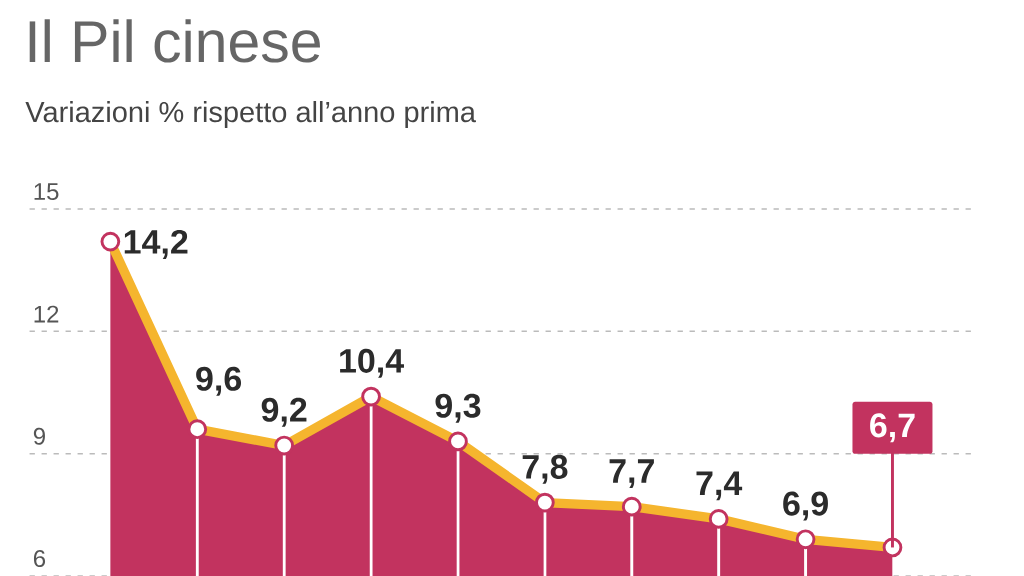  Describe the element at coordinates (174, 41) in the screenshot. I see `chart-title: Il Pil cinese` at that location.